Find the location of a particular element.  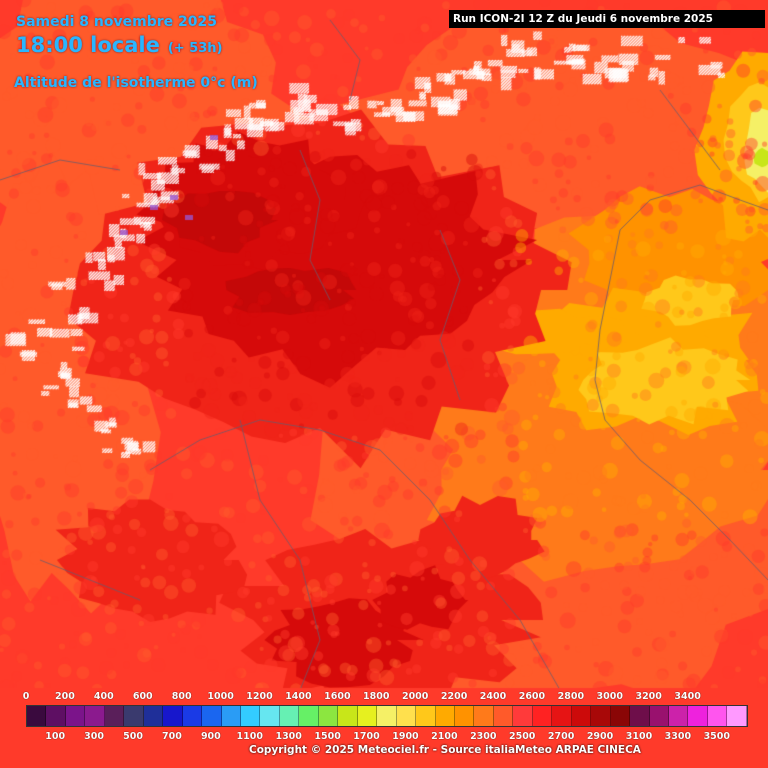

legend-bottom-label: 3100 is located at coordinates (639, 736).